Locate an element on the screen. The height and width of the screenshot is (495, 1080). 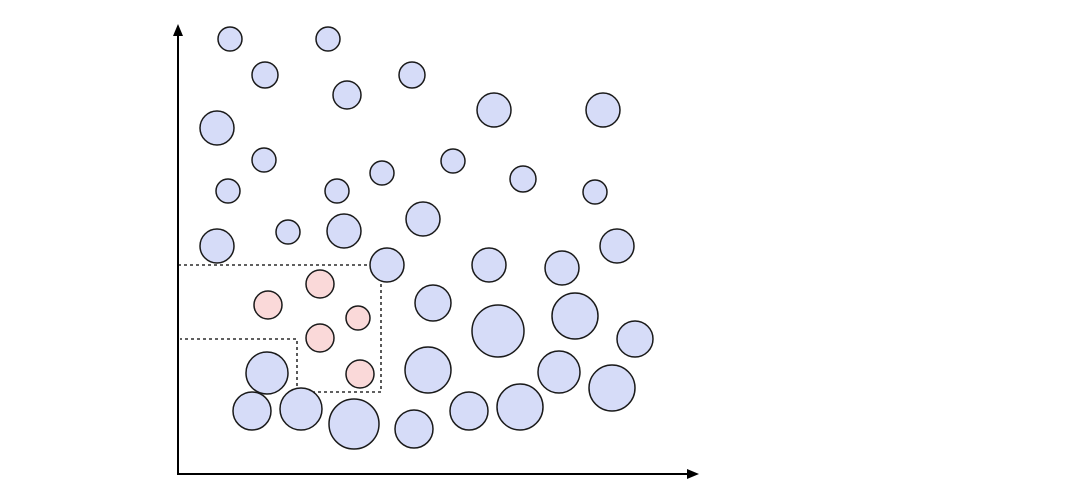
y-arrow is located at coordinates (178, 30).